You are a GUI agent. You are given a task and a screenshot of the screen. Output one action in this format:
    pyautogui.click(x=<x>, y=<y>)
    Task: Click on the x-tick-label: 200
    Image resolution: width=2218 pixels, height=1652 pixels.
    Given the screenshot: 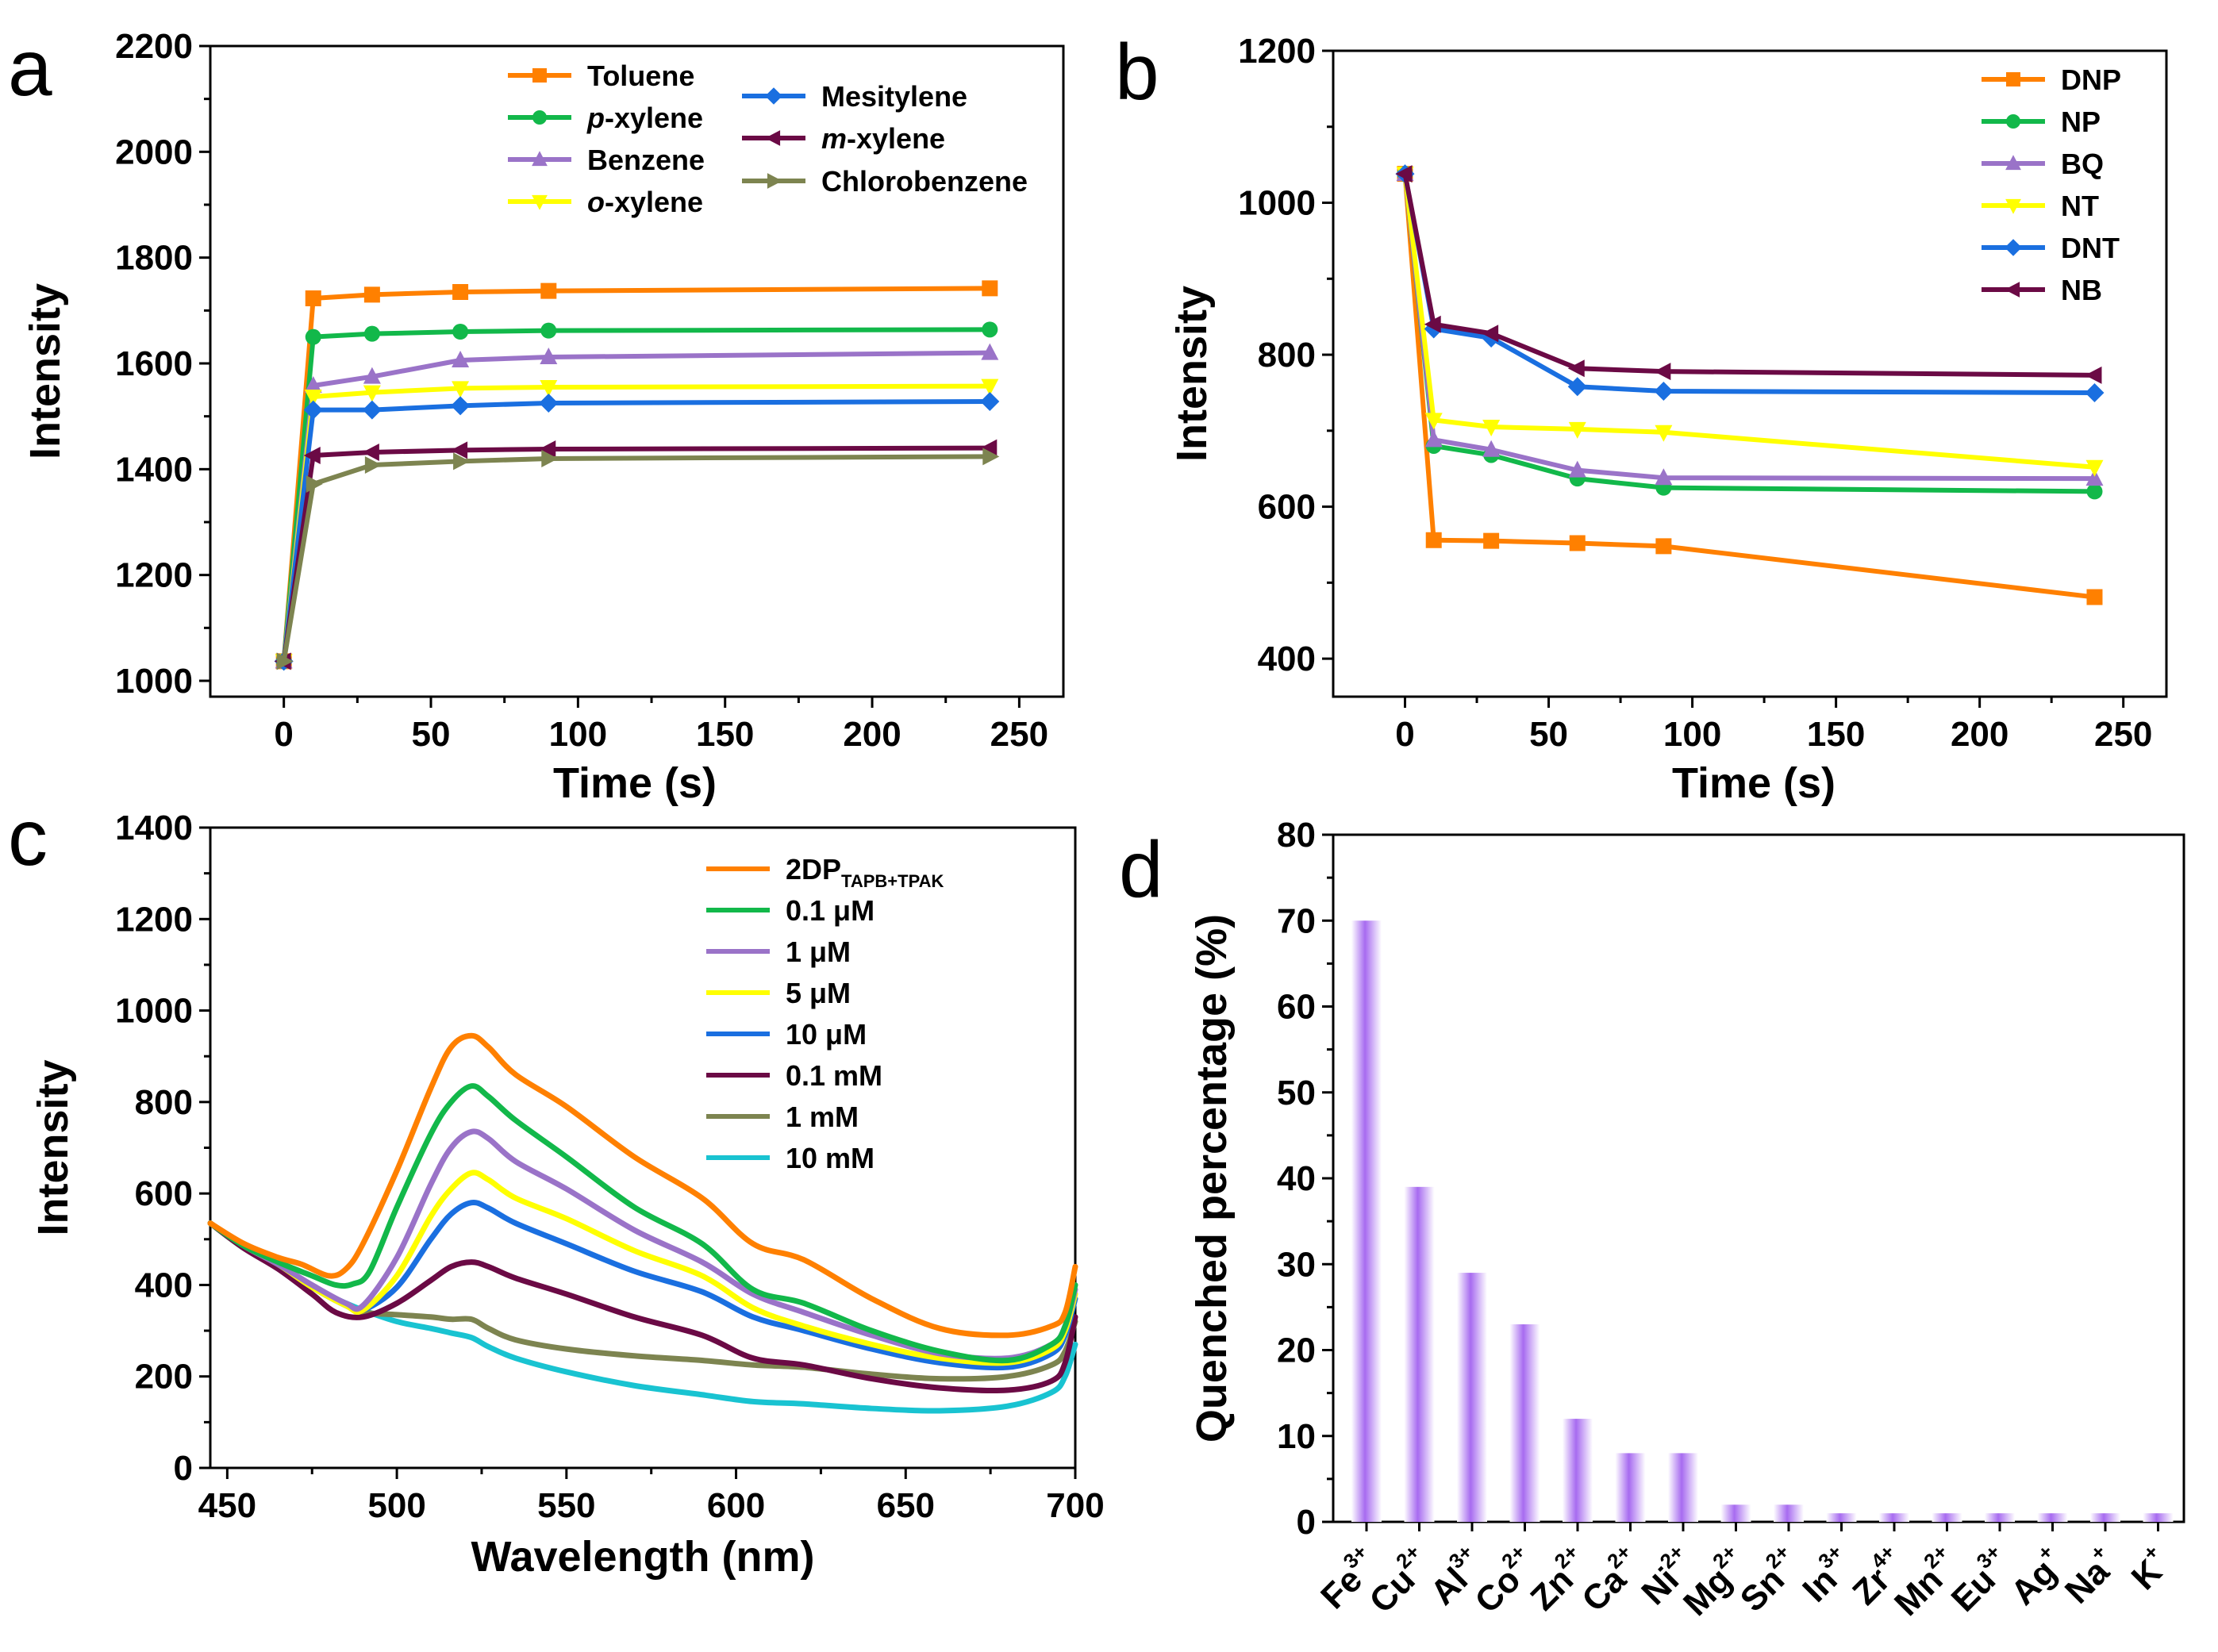 What is the action you would take?
    pyautogui.click(x=1980, y=734)
    